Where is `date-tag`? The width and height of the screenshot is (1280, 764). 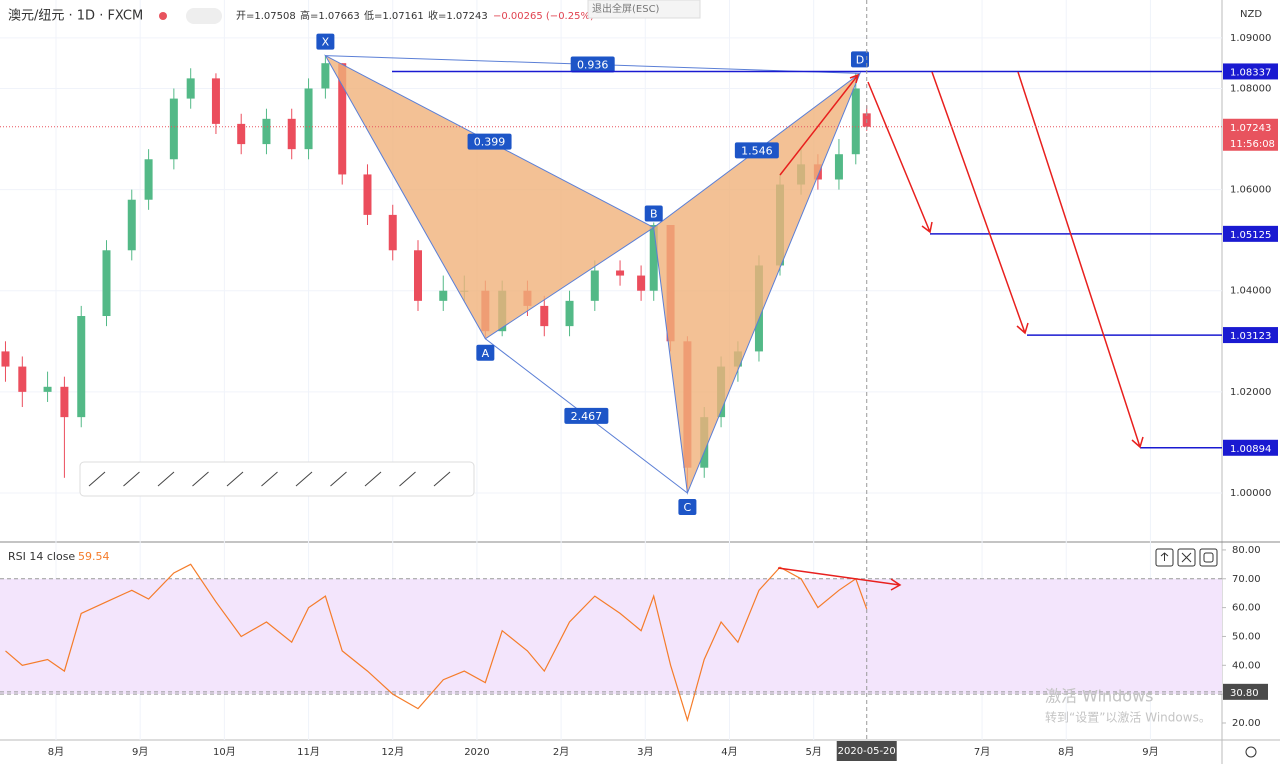
date-tag is located at coordinates (866, 751).